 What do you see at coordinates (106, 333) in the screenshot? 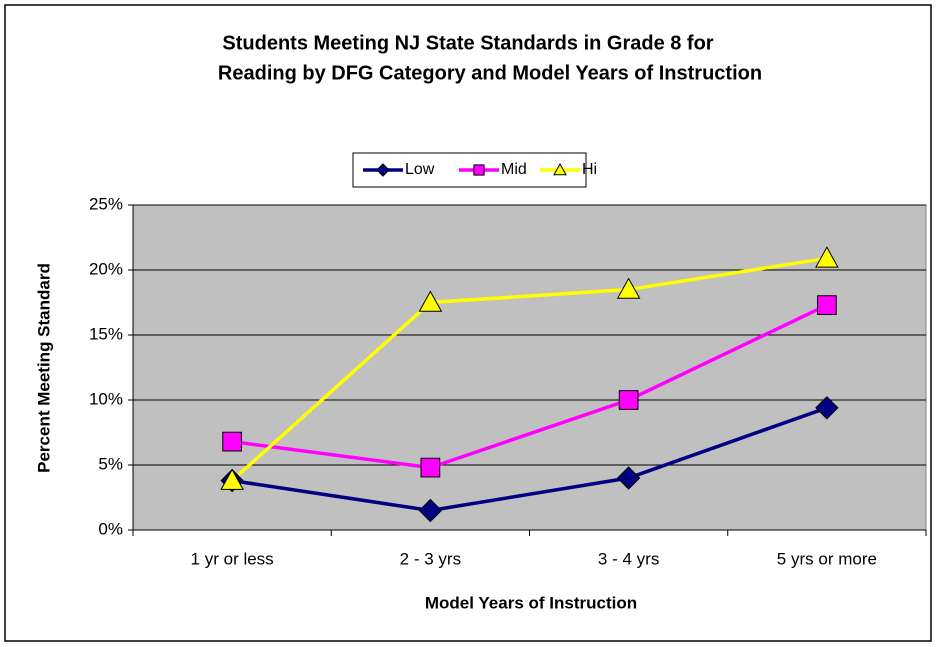
I see `y-tick-label: 15%` at bounding box center [106, 333].